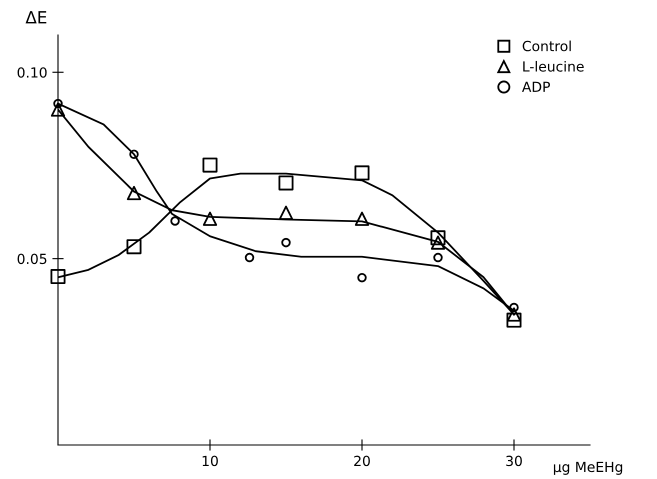 The width and height of the screenshot is (657, 479). What do you see at coordinates (210, 461) in the screenshot?
I see `x-tick-label: 10` at bounding box center [210, 461].